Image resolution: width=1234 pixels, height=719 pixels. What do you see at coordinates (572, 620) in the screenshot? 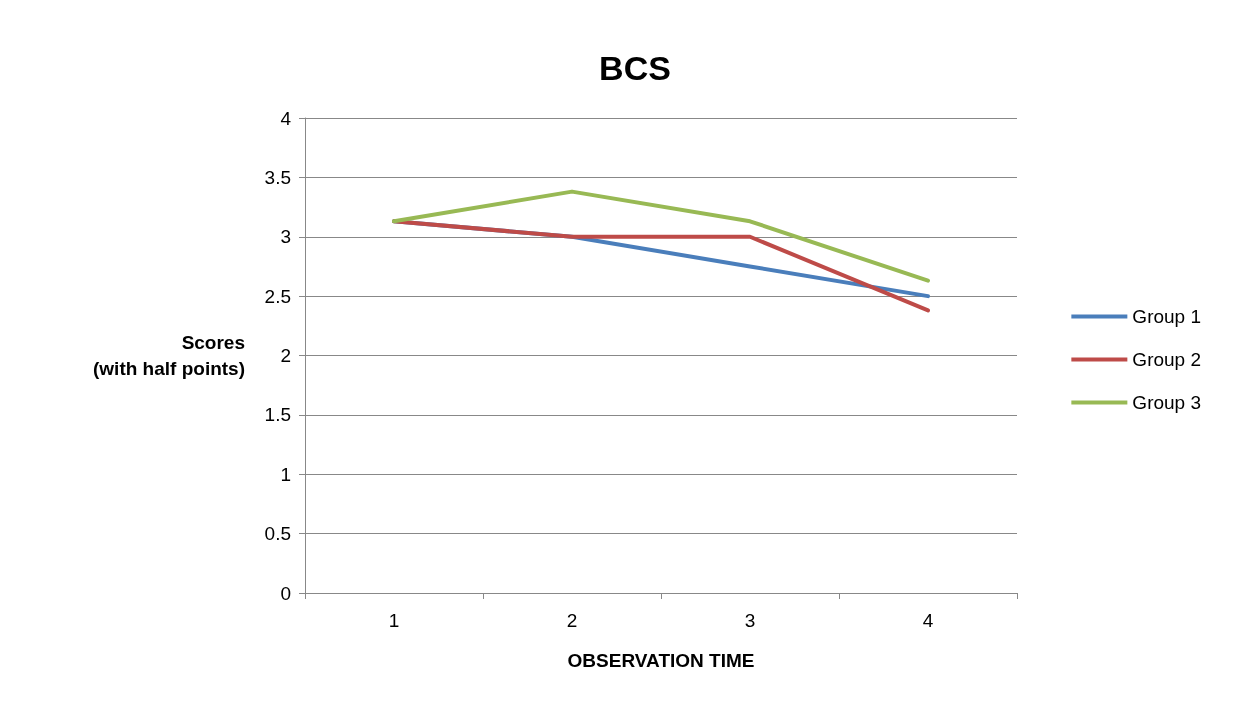
I see `x-tick-label: 2` at bounding box center [572, 620].